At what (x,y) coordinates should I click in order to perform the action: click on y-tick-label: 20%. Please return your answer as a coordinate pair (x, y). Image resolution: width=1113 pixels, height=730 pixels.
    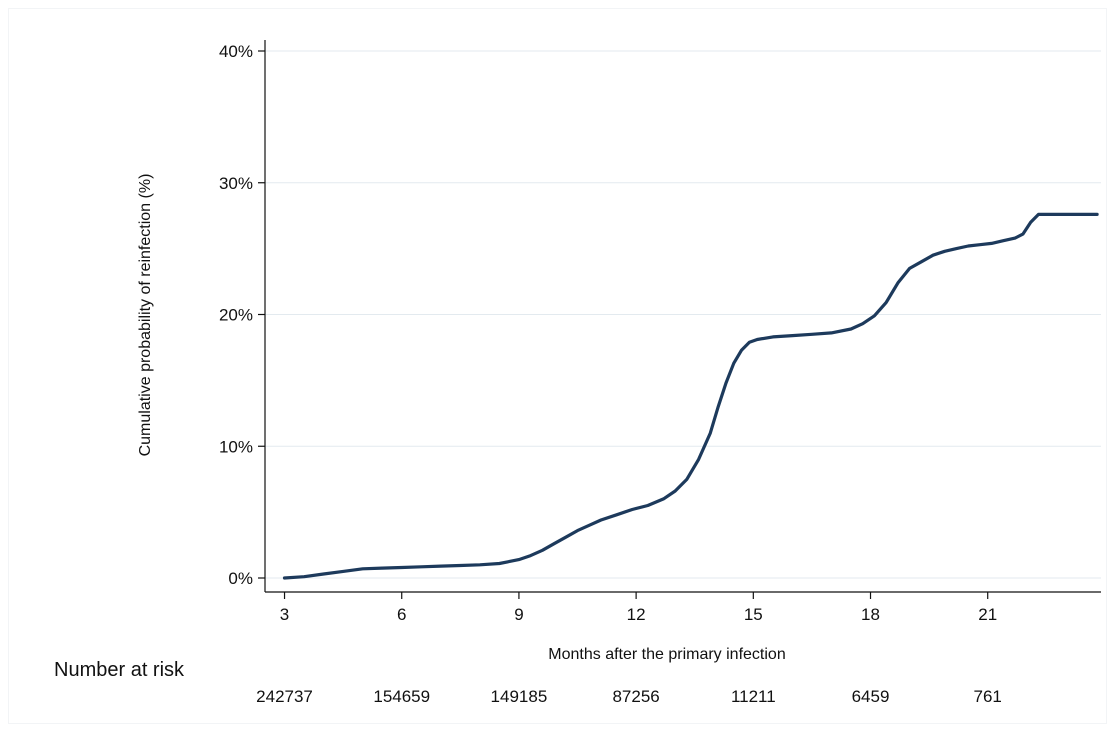
    Looking at the image, I should click on (236, 315).